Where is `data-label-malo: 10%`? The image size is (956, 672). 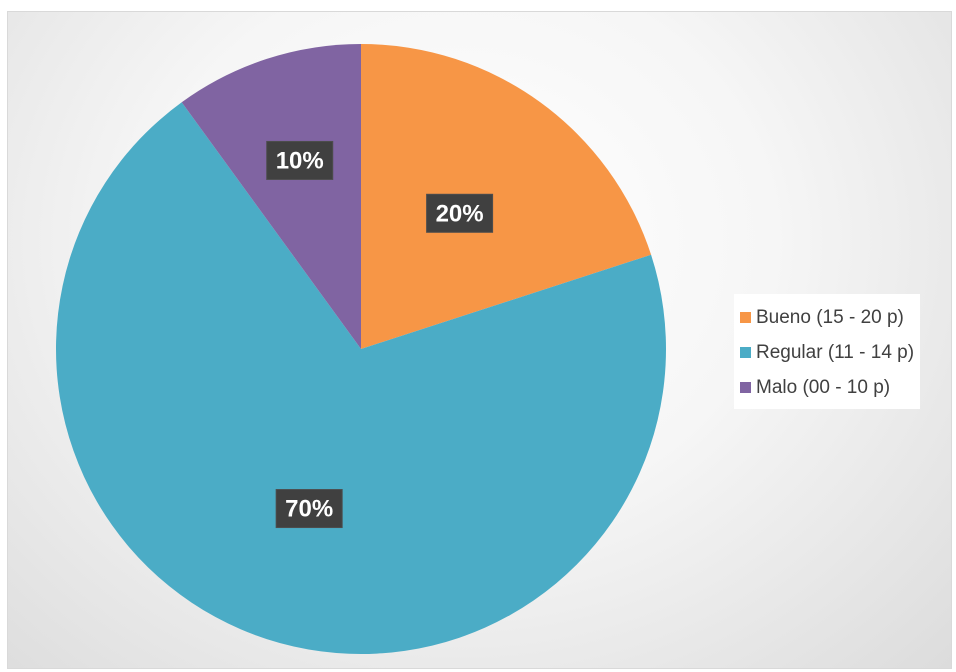
data-label-malo: 10% is located at coordinates (300, 160).